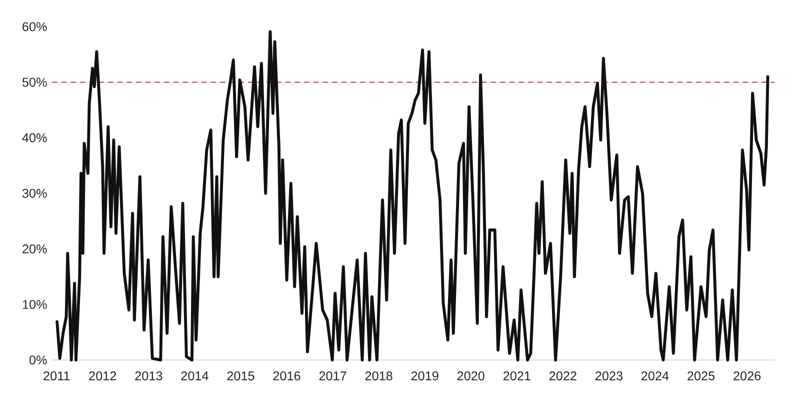 This screenshot has height=394, width=797. What do you see at coordinates (424, 375) in the screenshot?
I see `x-tick-label: 2019` at bounding box center [424, 375].